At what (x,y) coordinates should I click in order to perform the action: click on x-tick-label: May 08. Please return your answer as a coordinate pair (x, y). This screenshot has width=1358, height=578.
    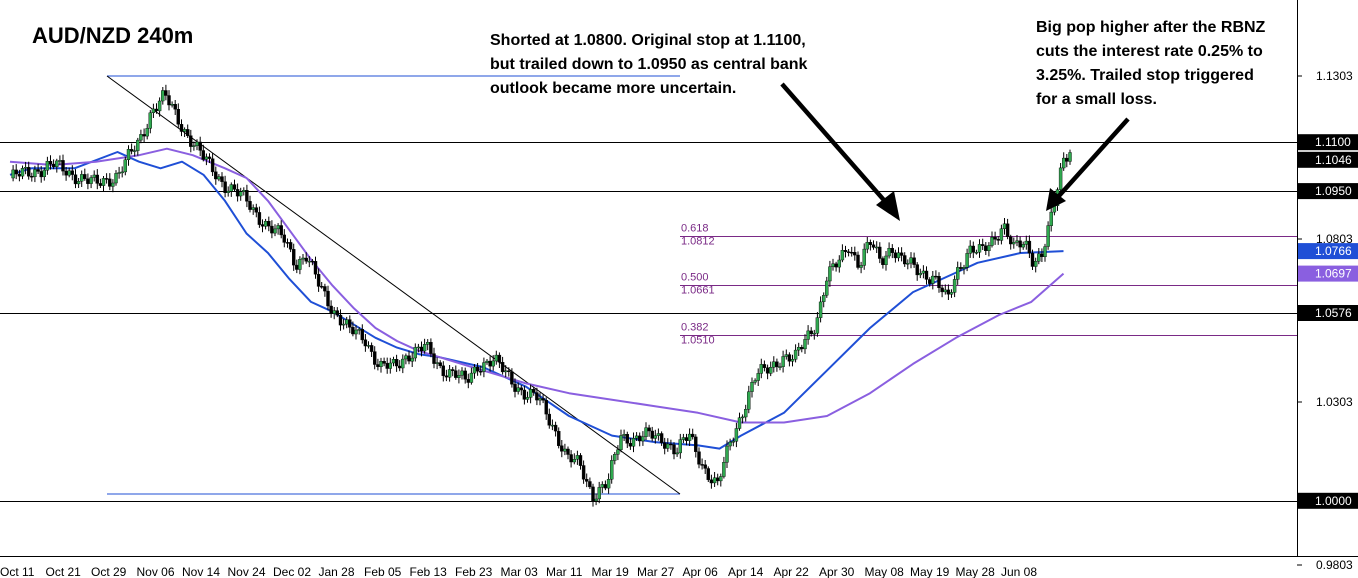
    Looking at the image, I should click on (885, 571).